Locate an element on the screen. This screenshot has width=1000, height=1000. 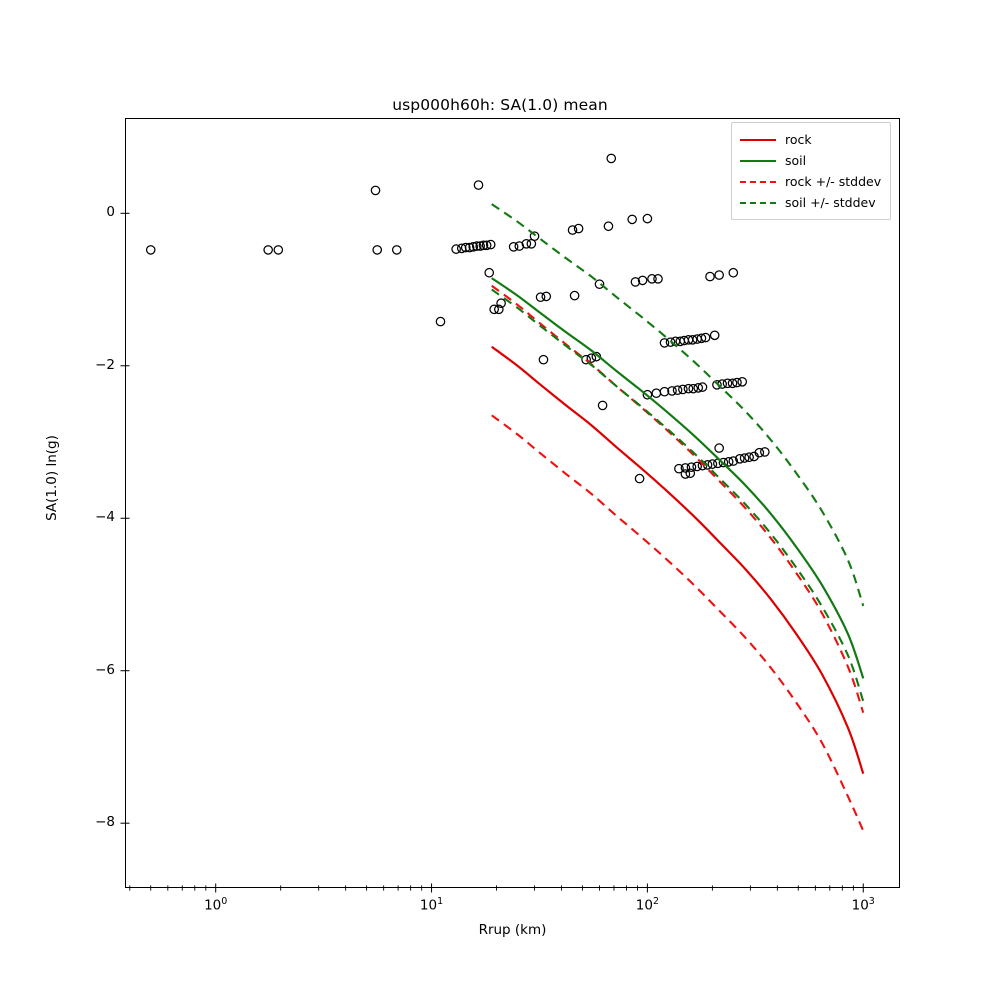
legend-item: rock +/- stddev is located at coordinates (810, 181).